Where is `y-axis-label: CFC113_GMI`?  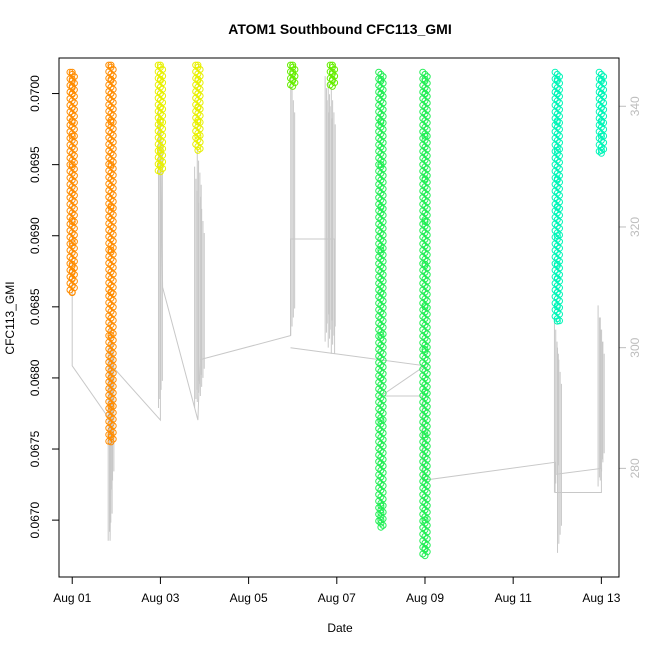
y-axis-label: CFC113_GMI is located at coordinates (10, 317).